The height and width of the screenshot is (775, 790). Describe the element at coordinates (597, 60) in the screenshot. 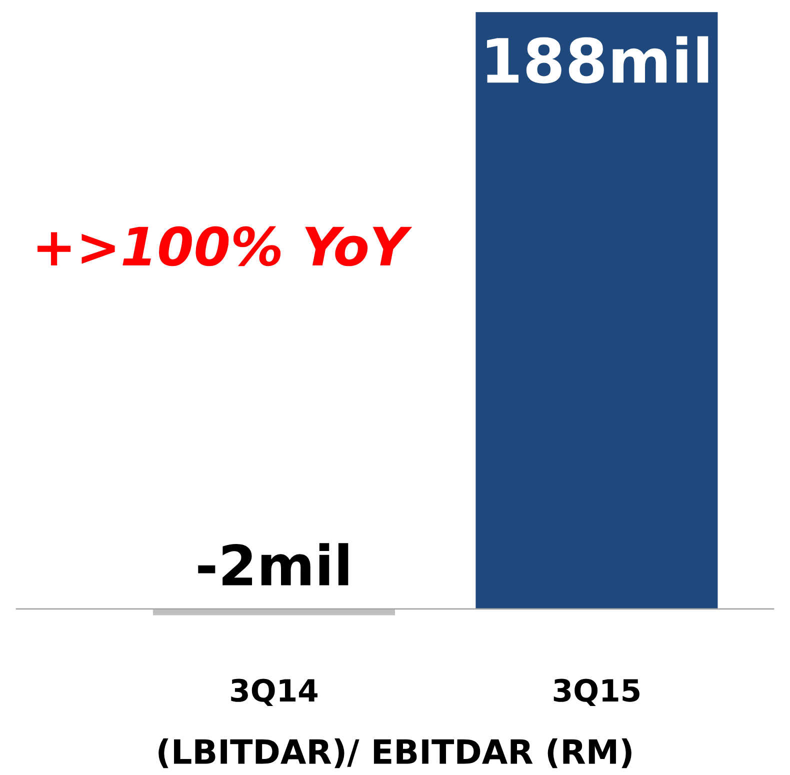

I see `data-label: 188mil` at that location.